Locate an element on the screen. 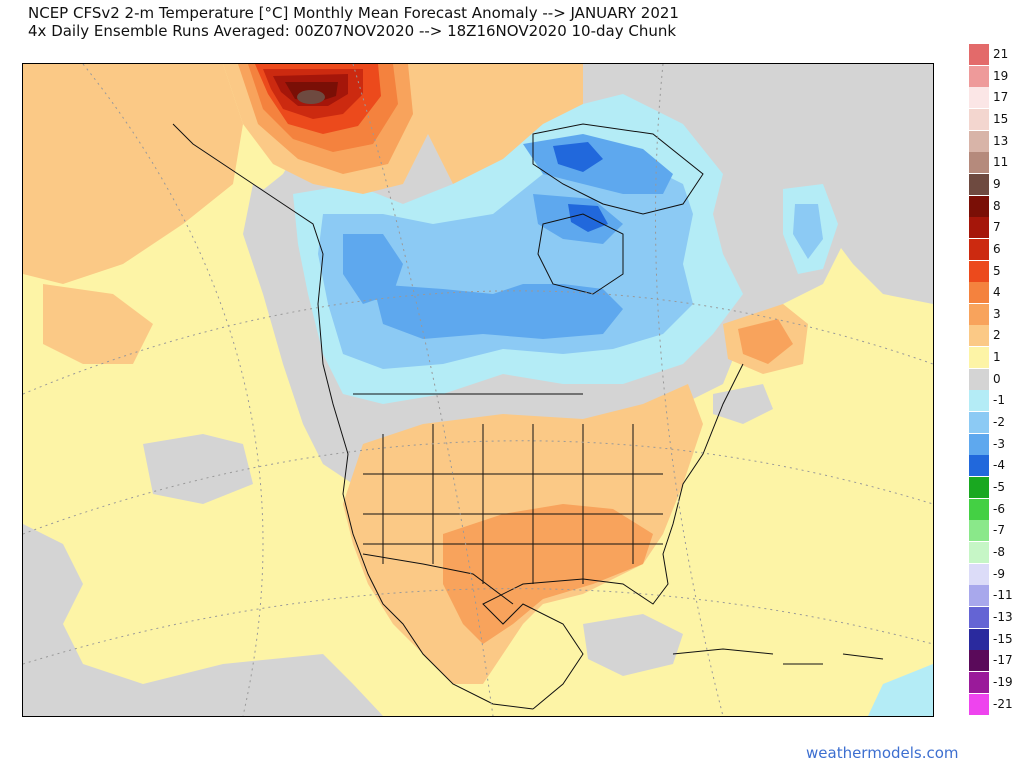 The width and height of the screenshot is (1024, 768). legend-entry: -6 is located at coordinates (995, 509).